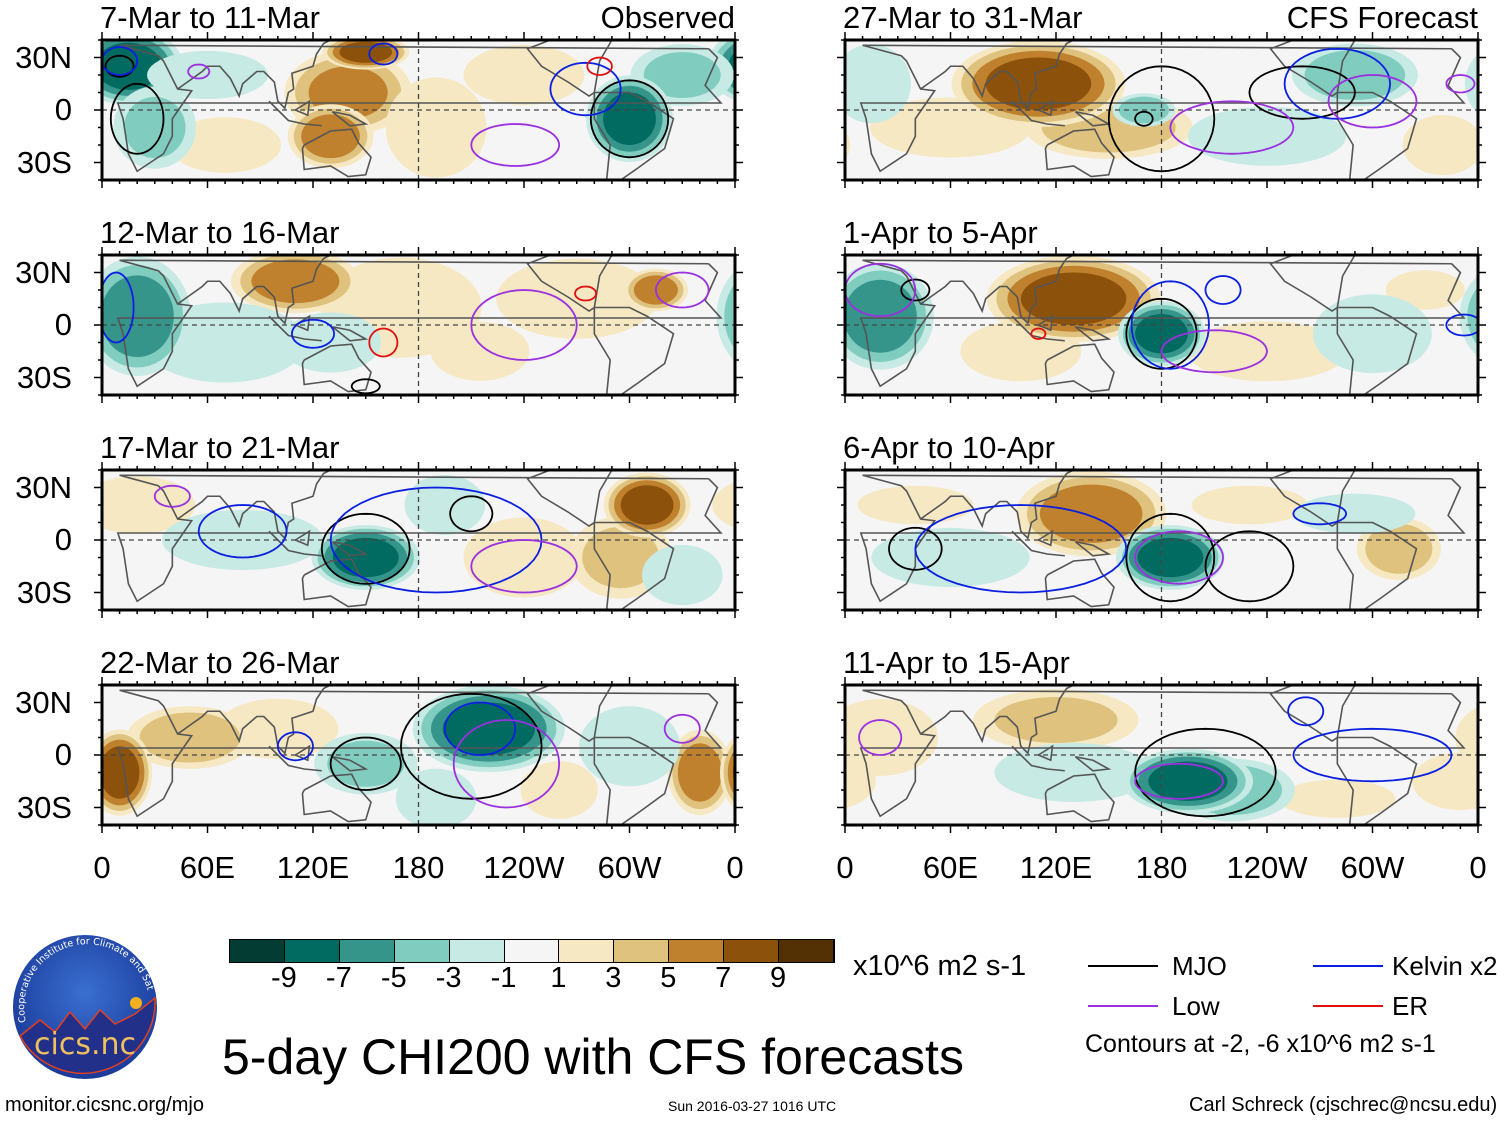  Describe the element at coordinates (1410, 1006) in the screenshot. I see `legend-er-label: ER` at that location.